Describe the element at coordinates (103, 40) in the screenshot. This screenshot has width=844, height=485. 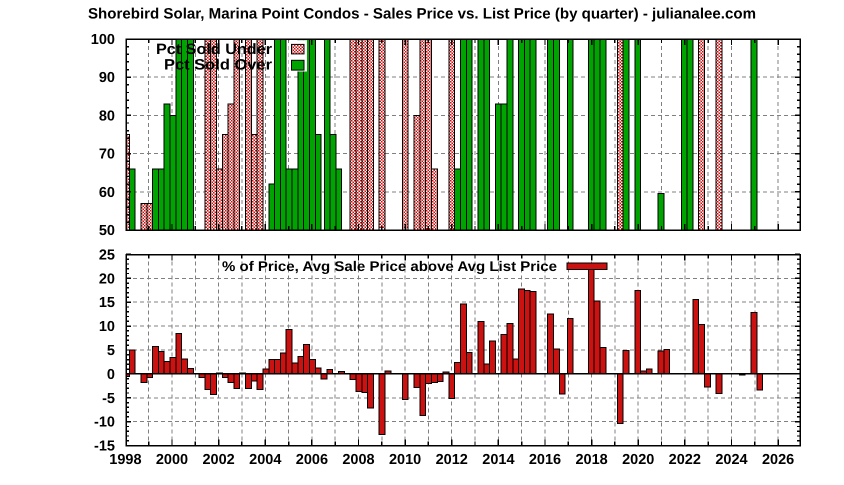
I see `svg-text: 100` at that location.